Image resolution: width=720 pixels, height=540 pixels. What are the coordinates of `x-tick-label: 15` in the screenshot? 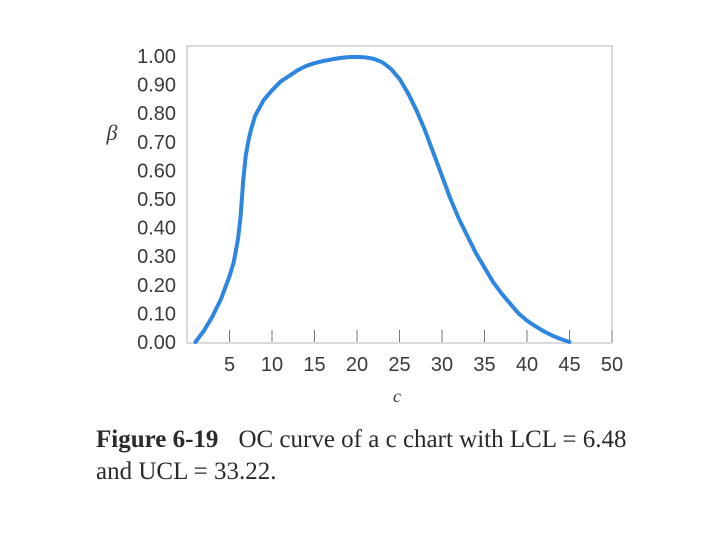 It's located at (314, 365).